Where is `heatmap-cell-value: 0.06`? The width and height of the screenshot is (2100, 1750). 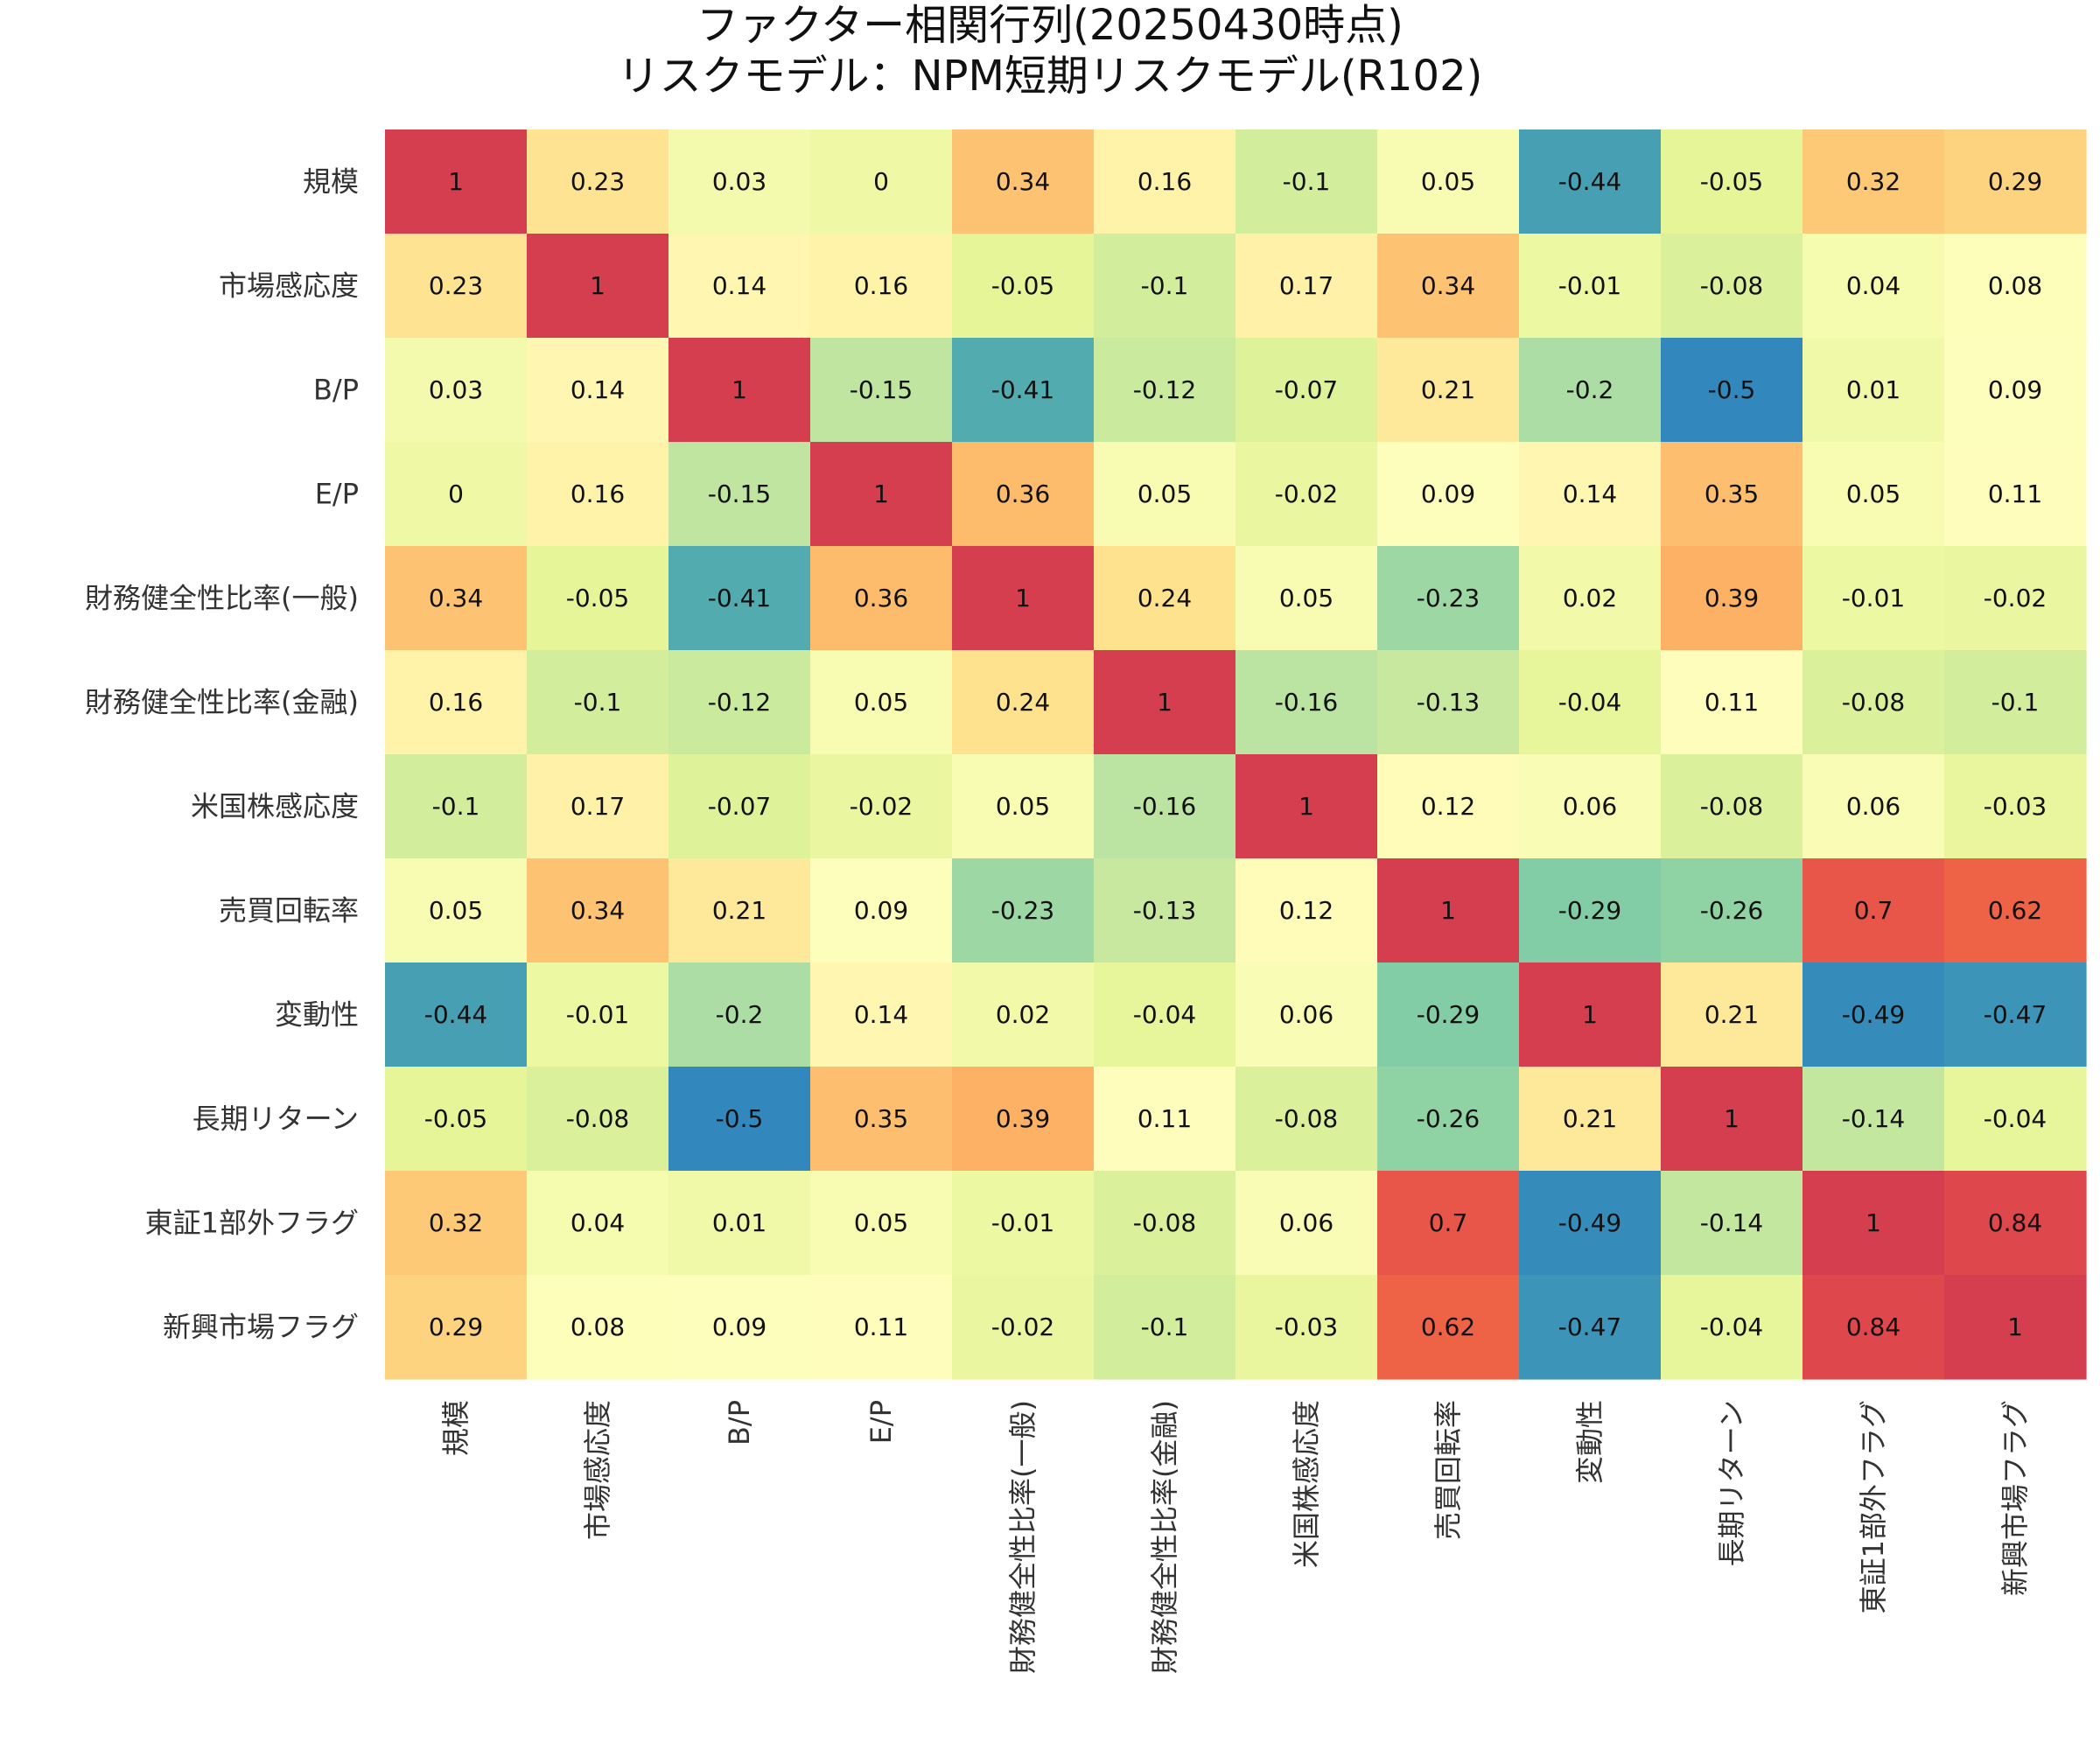 heatmap-cell-value: 0.06 is located at coordinates (1590, 806).